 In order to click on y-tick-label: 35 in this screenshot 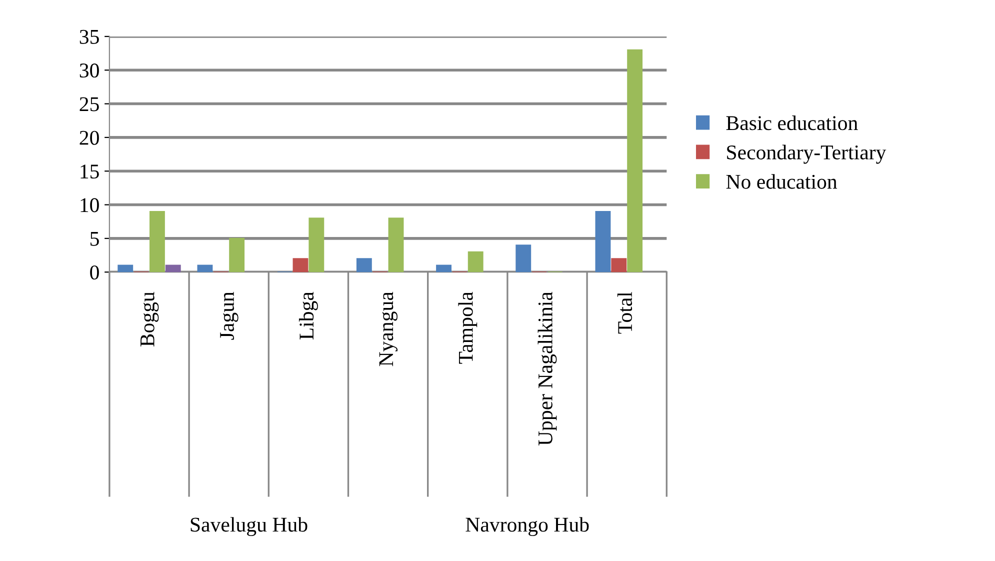, I will do `click(89, 37)`.